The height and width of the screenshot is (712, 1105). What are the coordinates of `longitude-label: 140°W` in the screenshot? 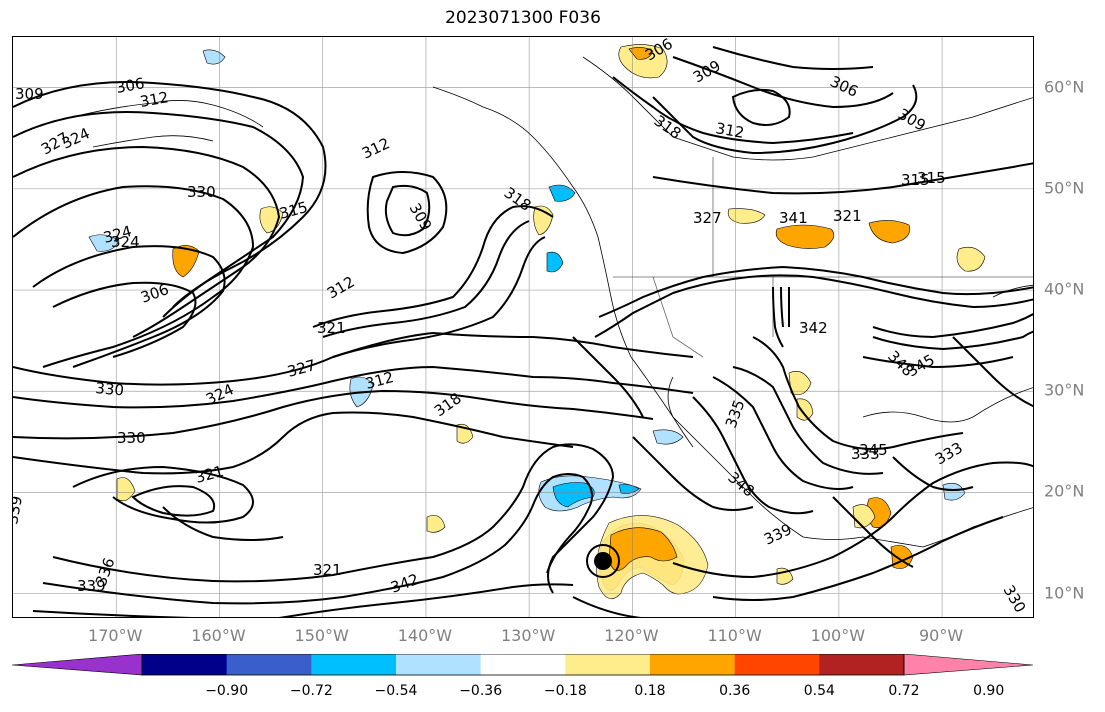 It's located at (425, 635).